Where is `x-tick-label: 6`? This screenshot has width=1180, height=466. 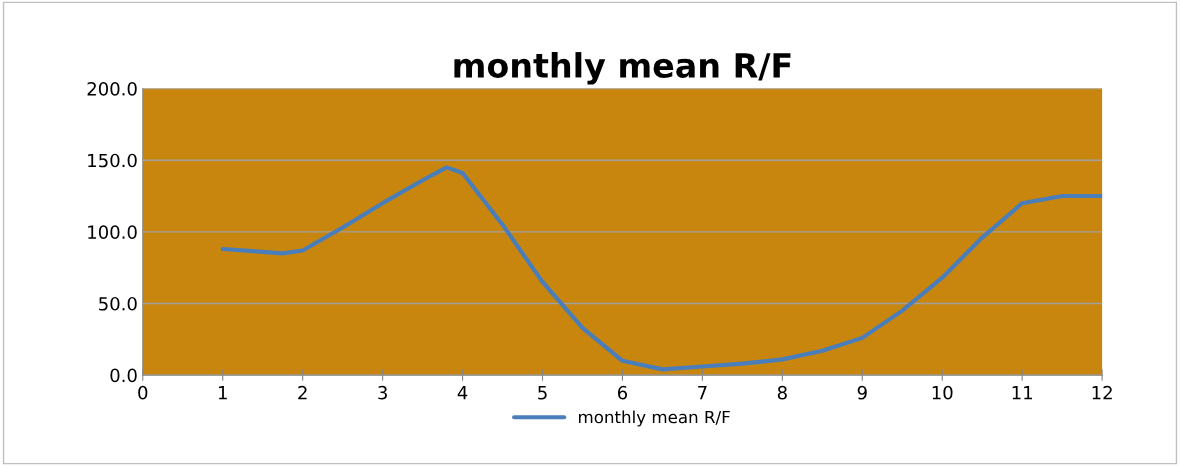 x-tick-label: 6 is located at coordinates (622, 392).